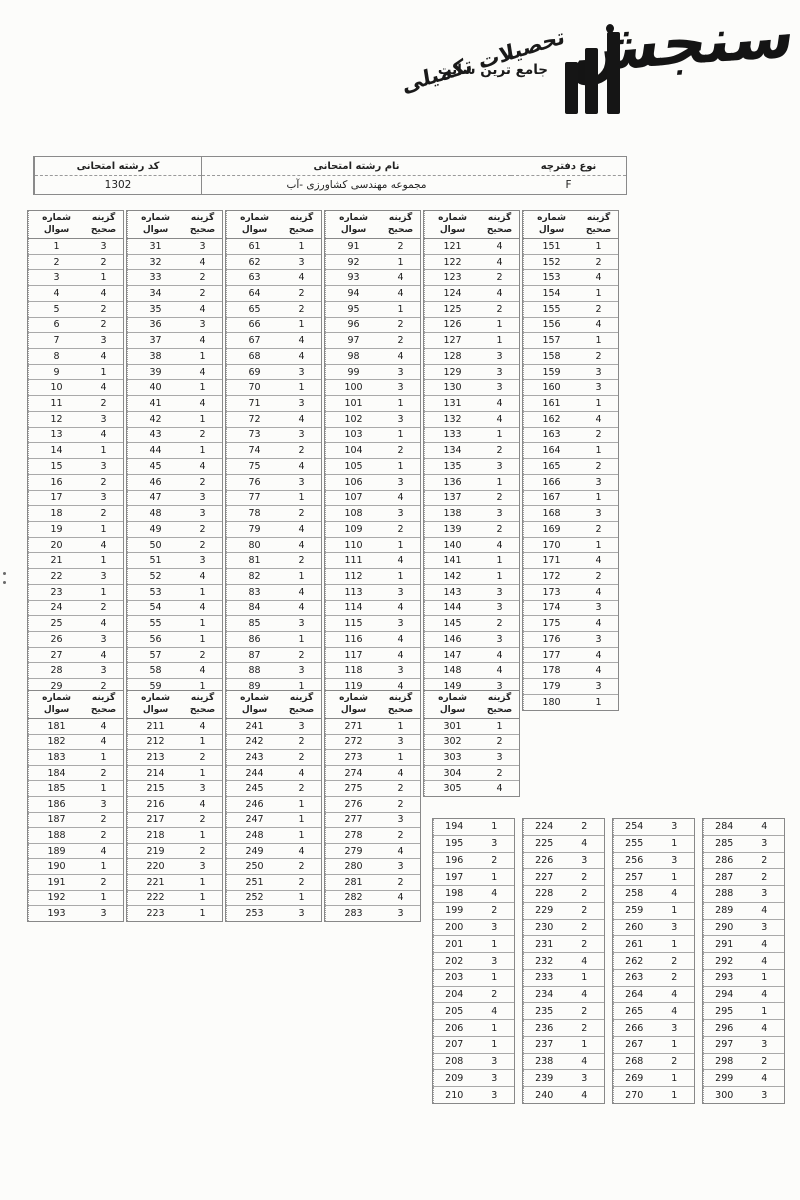 The image size is (800, 1200). I want to click on question-number: 59, so click(155, 686).